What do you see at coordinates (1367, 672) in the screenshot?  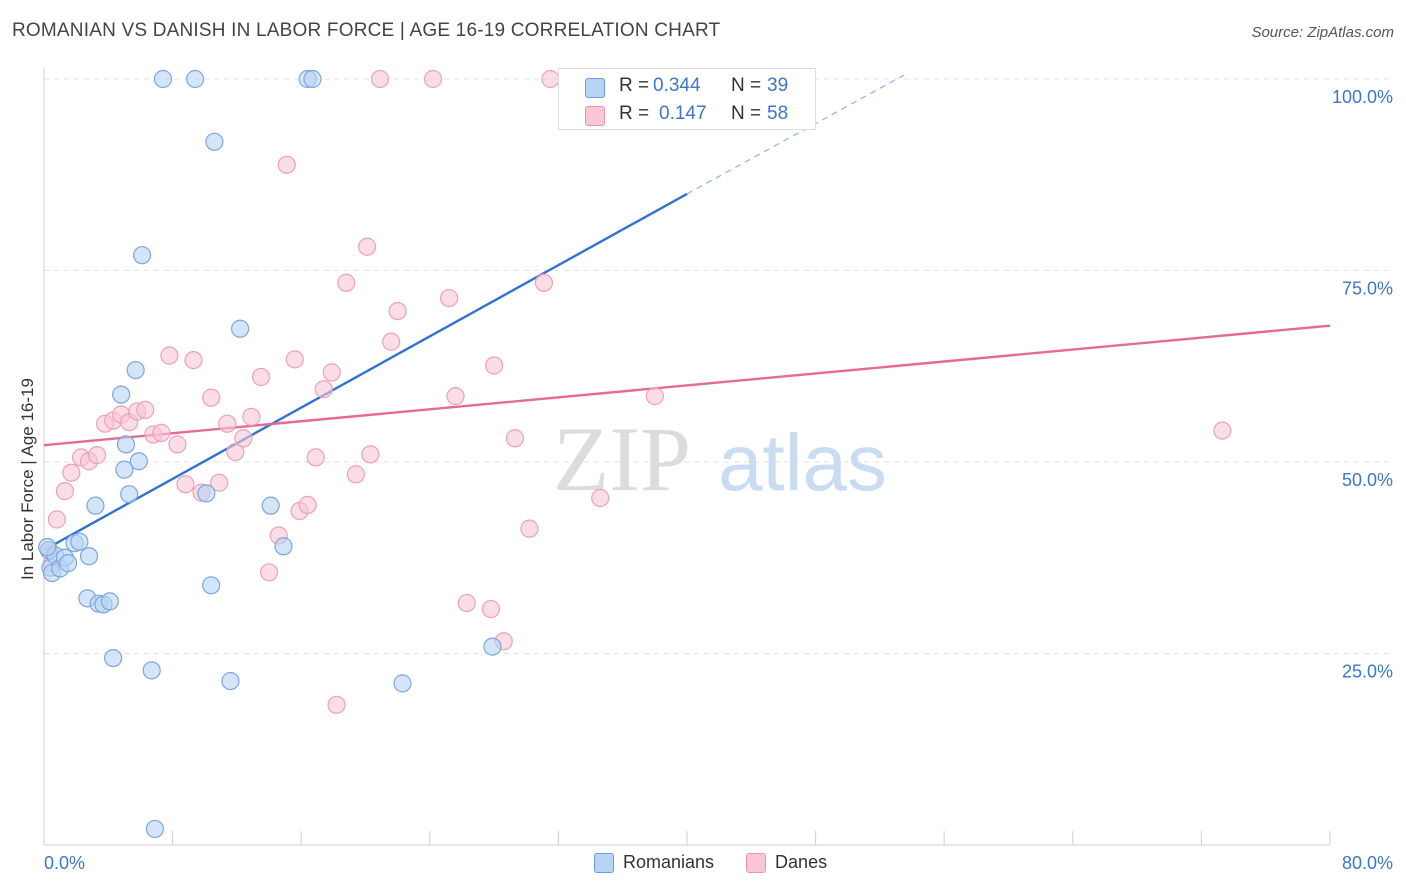 I see `y-tick-label: 25.0%` at bounding box center [1367, 672].